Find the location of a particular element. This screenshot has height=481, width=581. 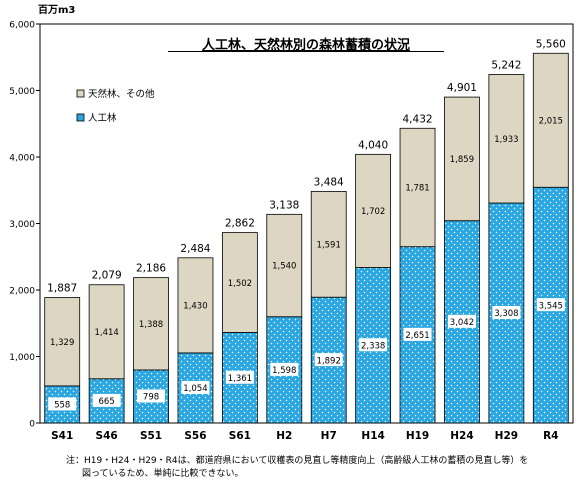

unit-label: 百万m3 is located at coordinates (56, 10).